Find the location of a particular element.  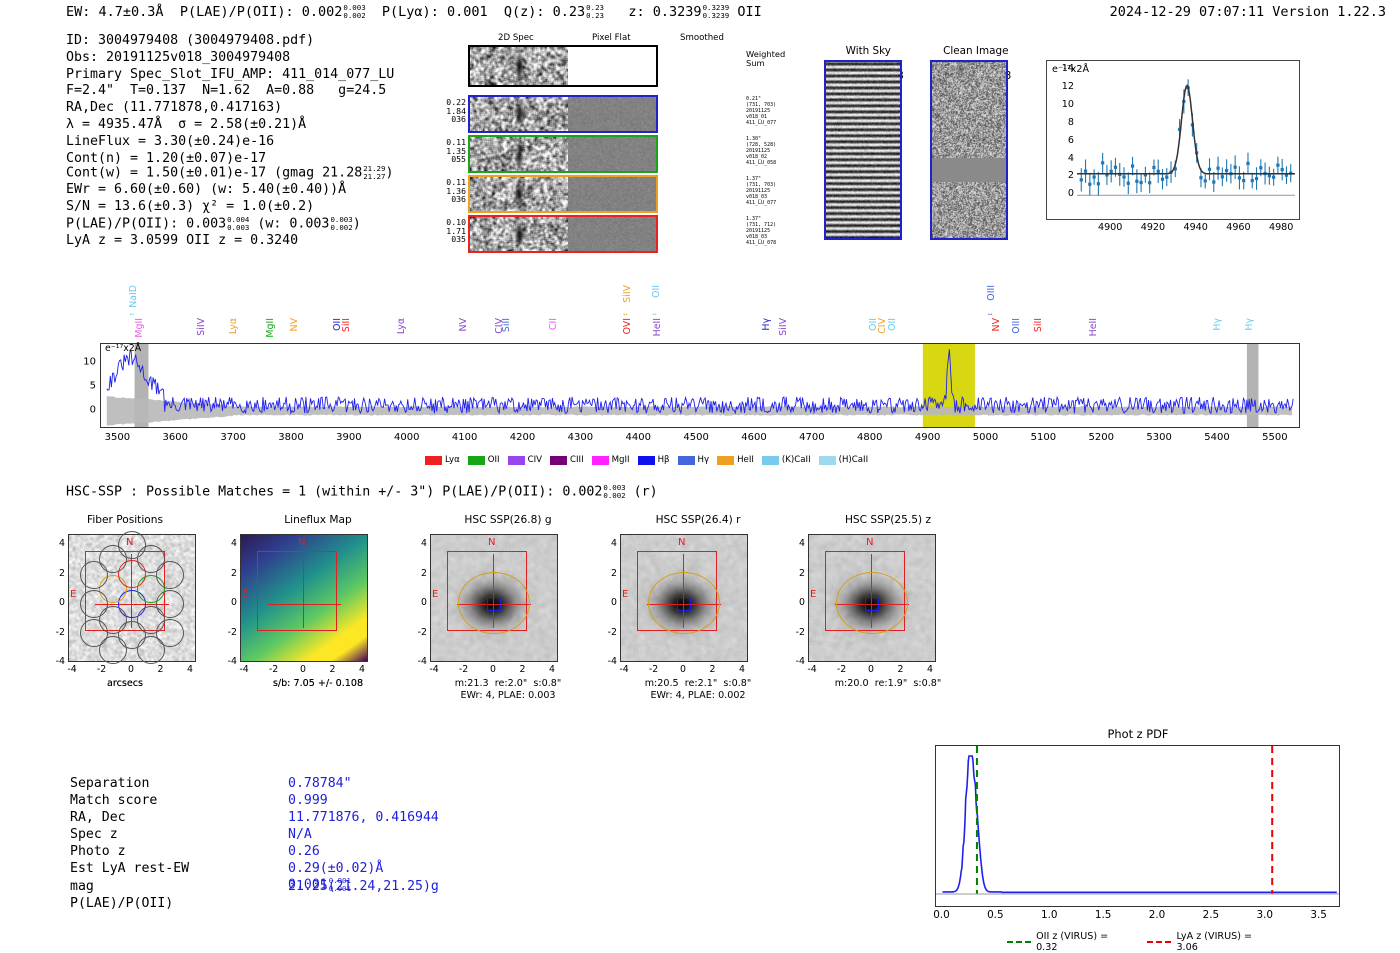

legend-item: (H)CaII is located at coordinates (843, 460).